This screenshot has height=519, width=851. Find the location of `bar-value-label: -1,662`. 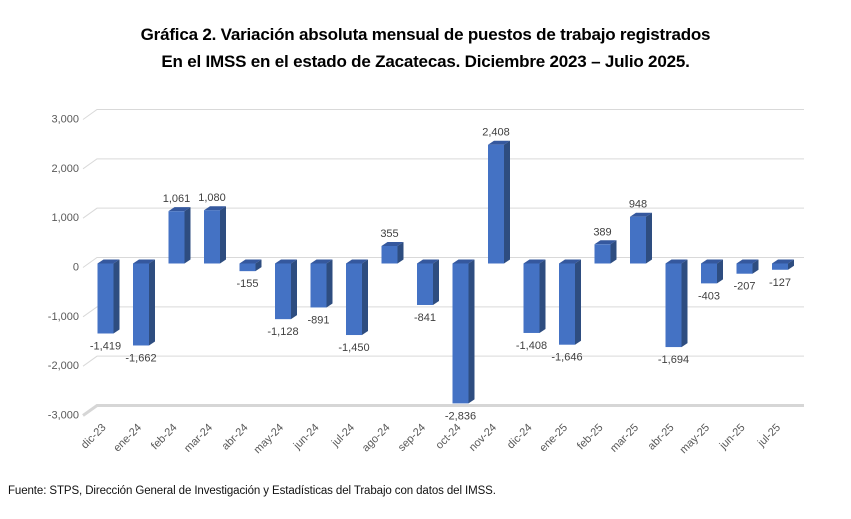

bar-value-label: -1,662 is located at coordinates (140, 358).